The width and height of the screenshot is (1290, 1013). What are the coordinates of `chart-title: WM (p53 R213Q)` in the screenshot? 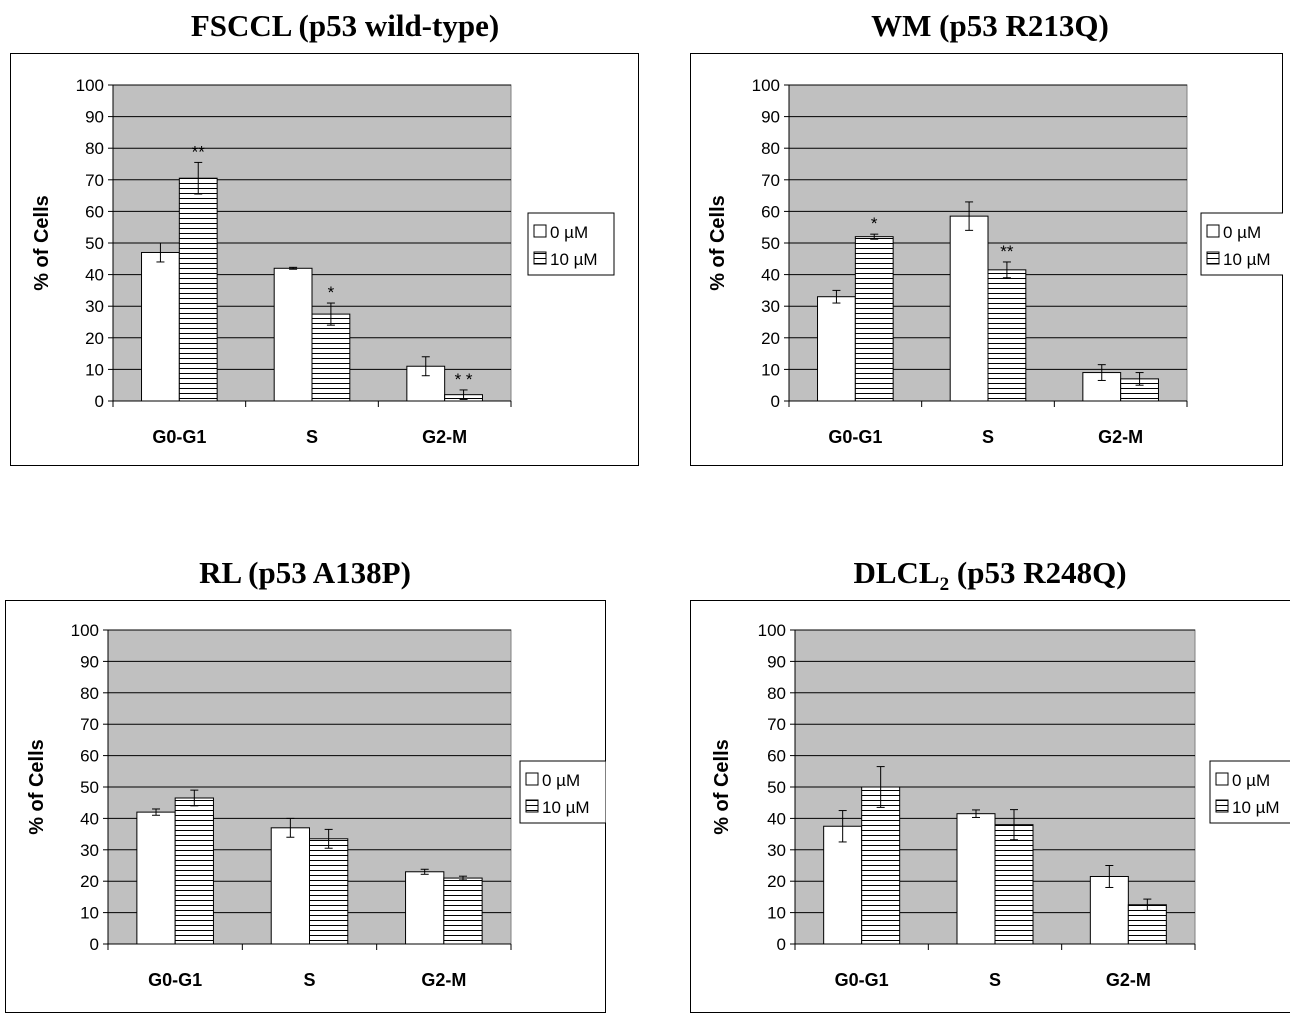 It's located at (990, 25).